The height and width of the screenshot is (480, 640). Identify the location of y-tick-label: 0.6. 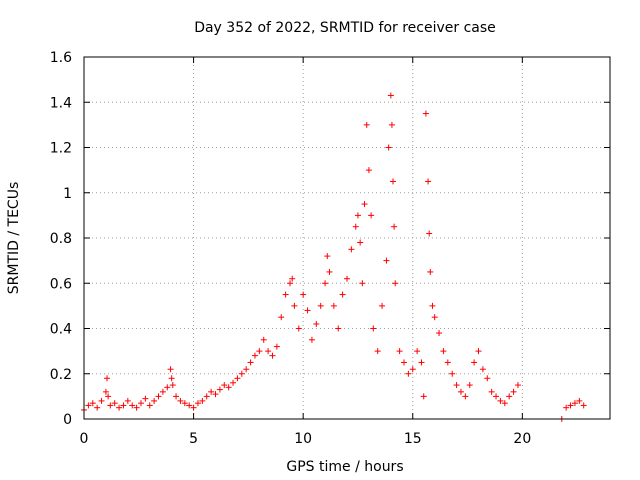
(61, 284).